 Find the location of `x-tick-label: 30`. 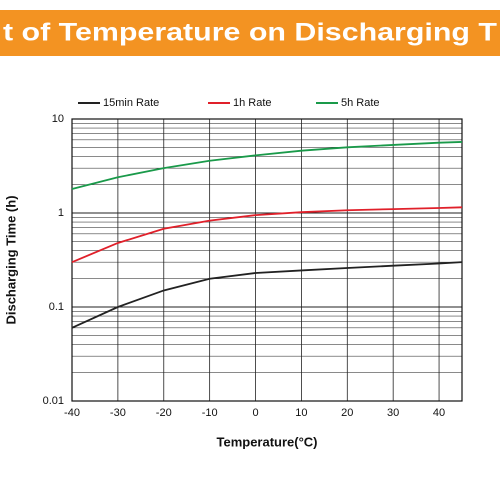

x-tick-label: 30 is located at coordinates (393, 413).